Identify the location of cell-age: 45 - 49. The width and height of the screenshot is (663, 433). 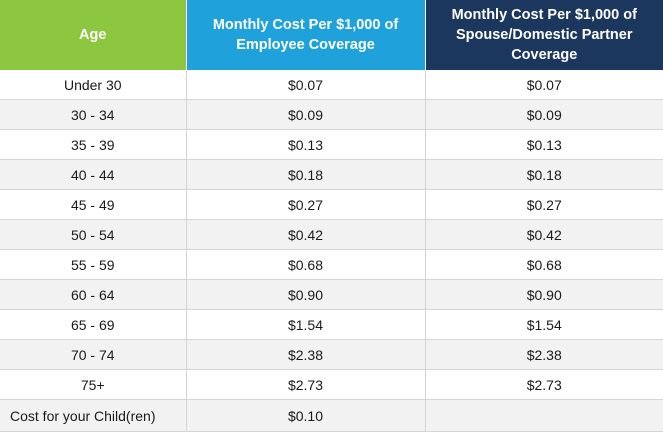
(93, 204).